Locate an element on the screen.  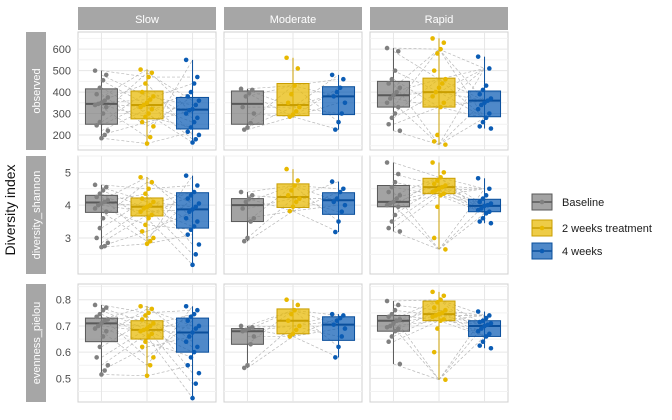
y-tick-label: 5 is located at coordinates (68, 173).